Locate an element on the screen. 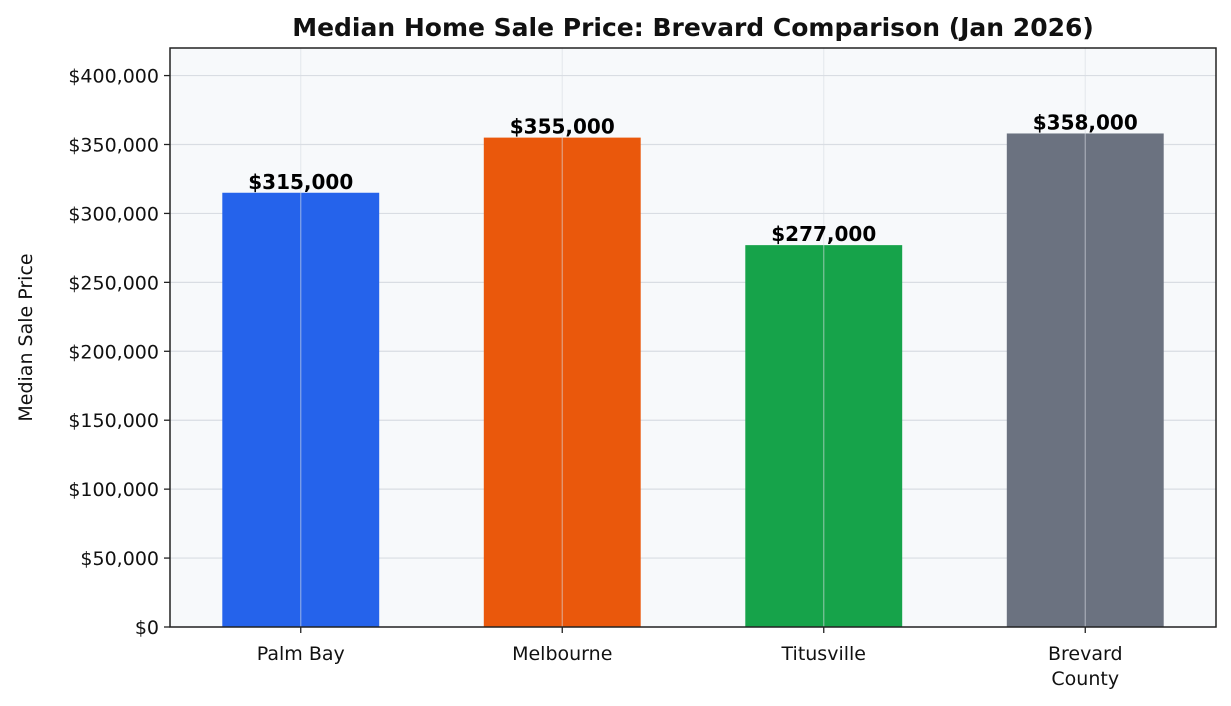 Image resolution: width=1231 pixels, height=706 pixels. bar-value-label: $355,000 is located at coordinates (562, 127).